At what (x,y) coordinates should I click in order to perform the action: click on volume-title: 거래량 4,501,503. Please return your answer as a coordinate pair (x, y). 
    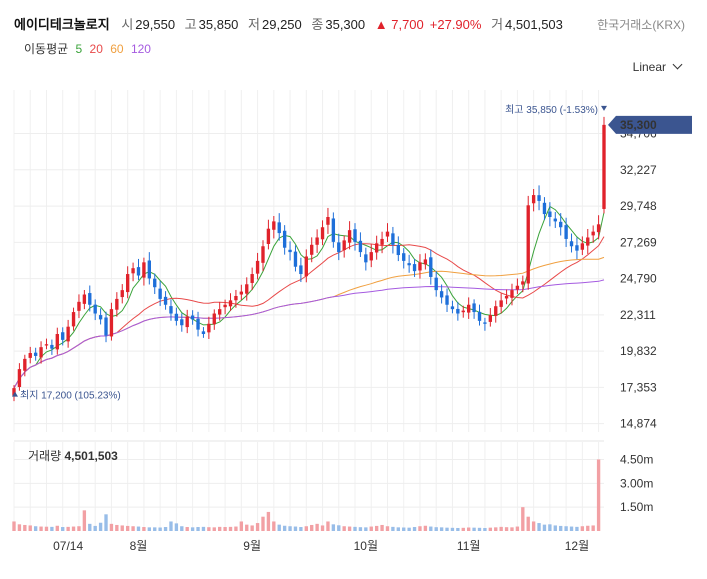
    Looking at the image, I should click on (73, 456).